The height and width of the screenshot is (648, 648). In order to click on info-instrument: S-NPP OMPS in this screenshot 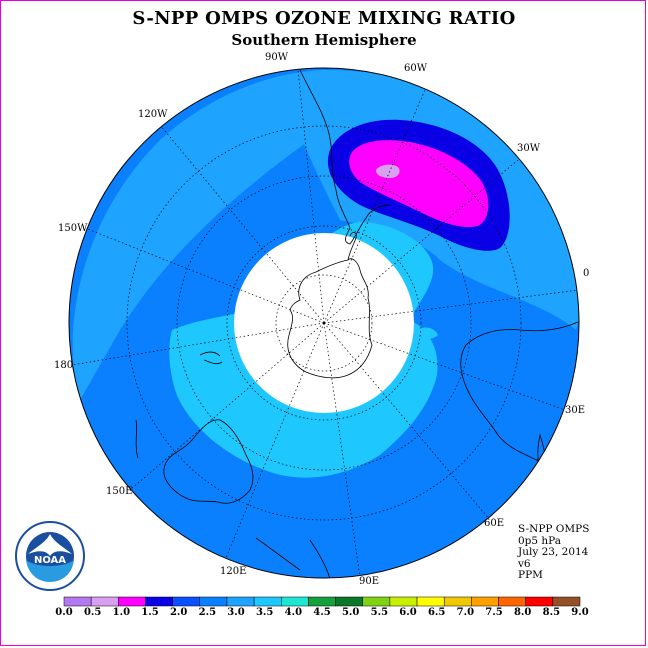, I will do `click(554, 529)`.